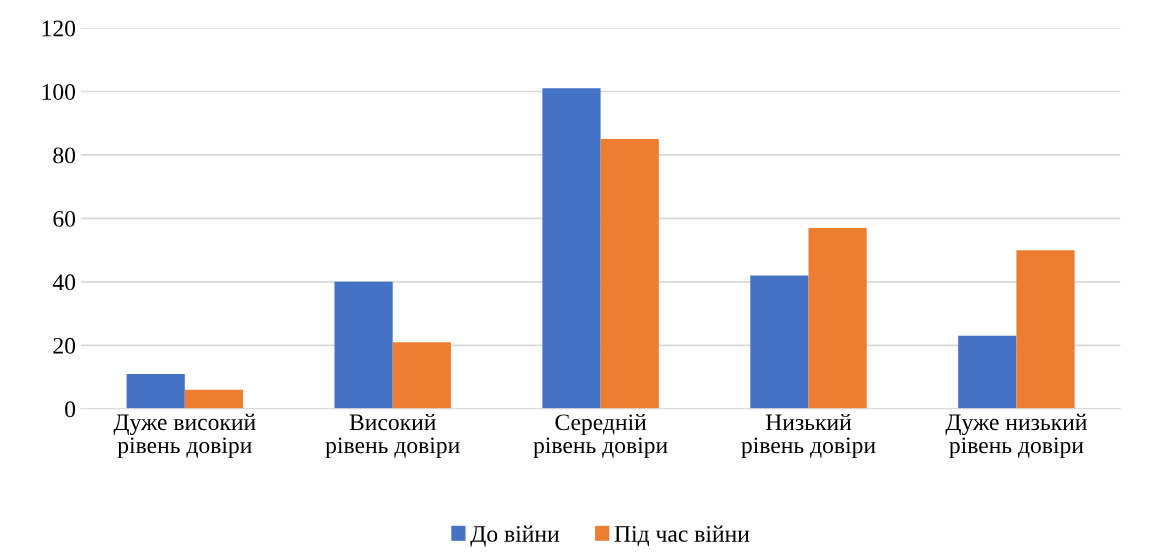  What do you see at coordinates (515, 536) in the screenshot?
I see `legend-label: До війни` at bounding box center [515, 536].